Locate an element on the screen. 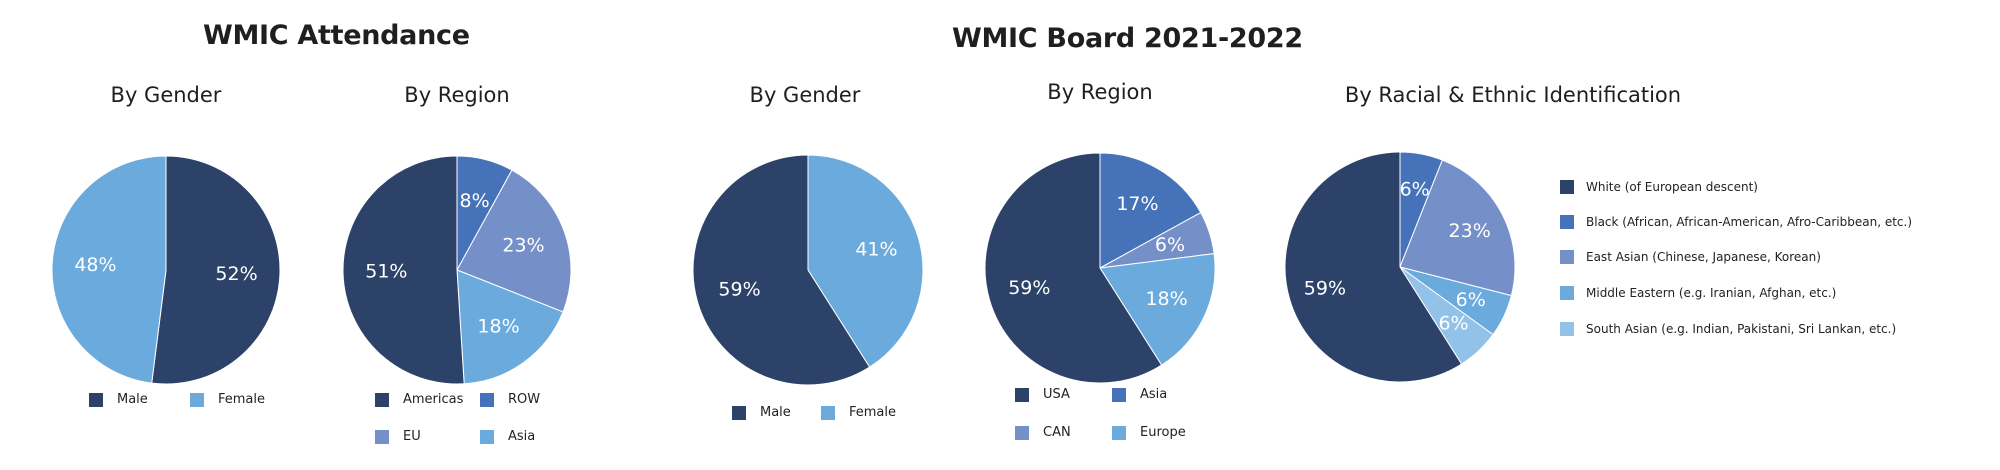 The height and width of the screenshot is (470, 2000). legend-label: East Asian (Chinese, Japanese, Korean) is located at coordinates (1703, 257).